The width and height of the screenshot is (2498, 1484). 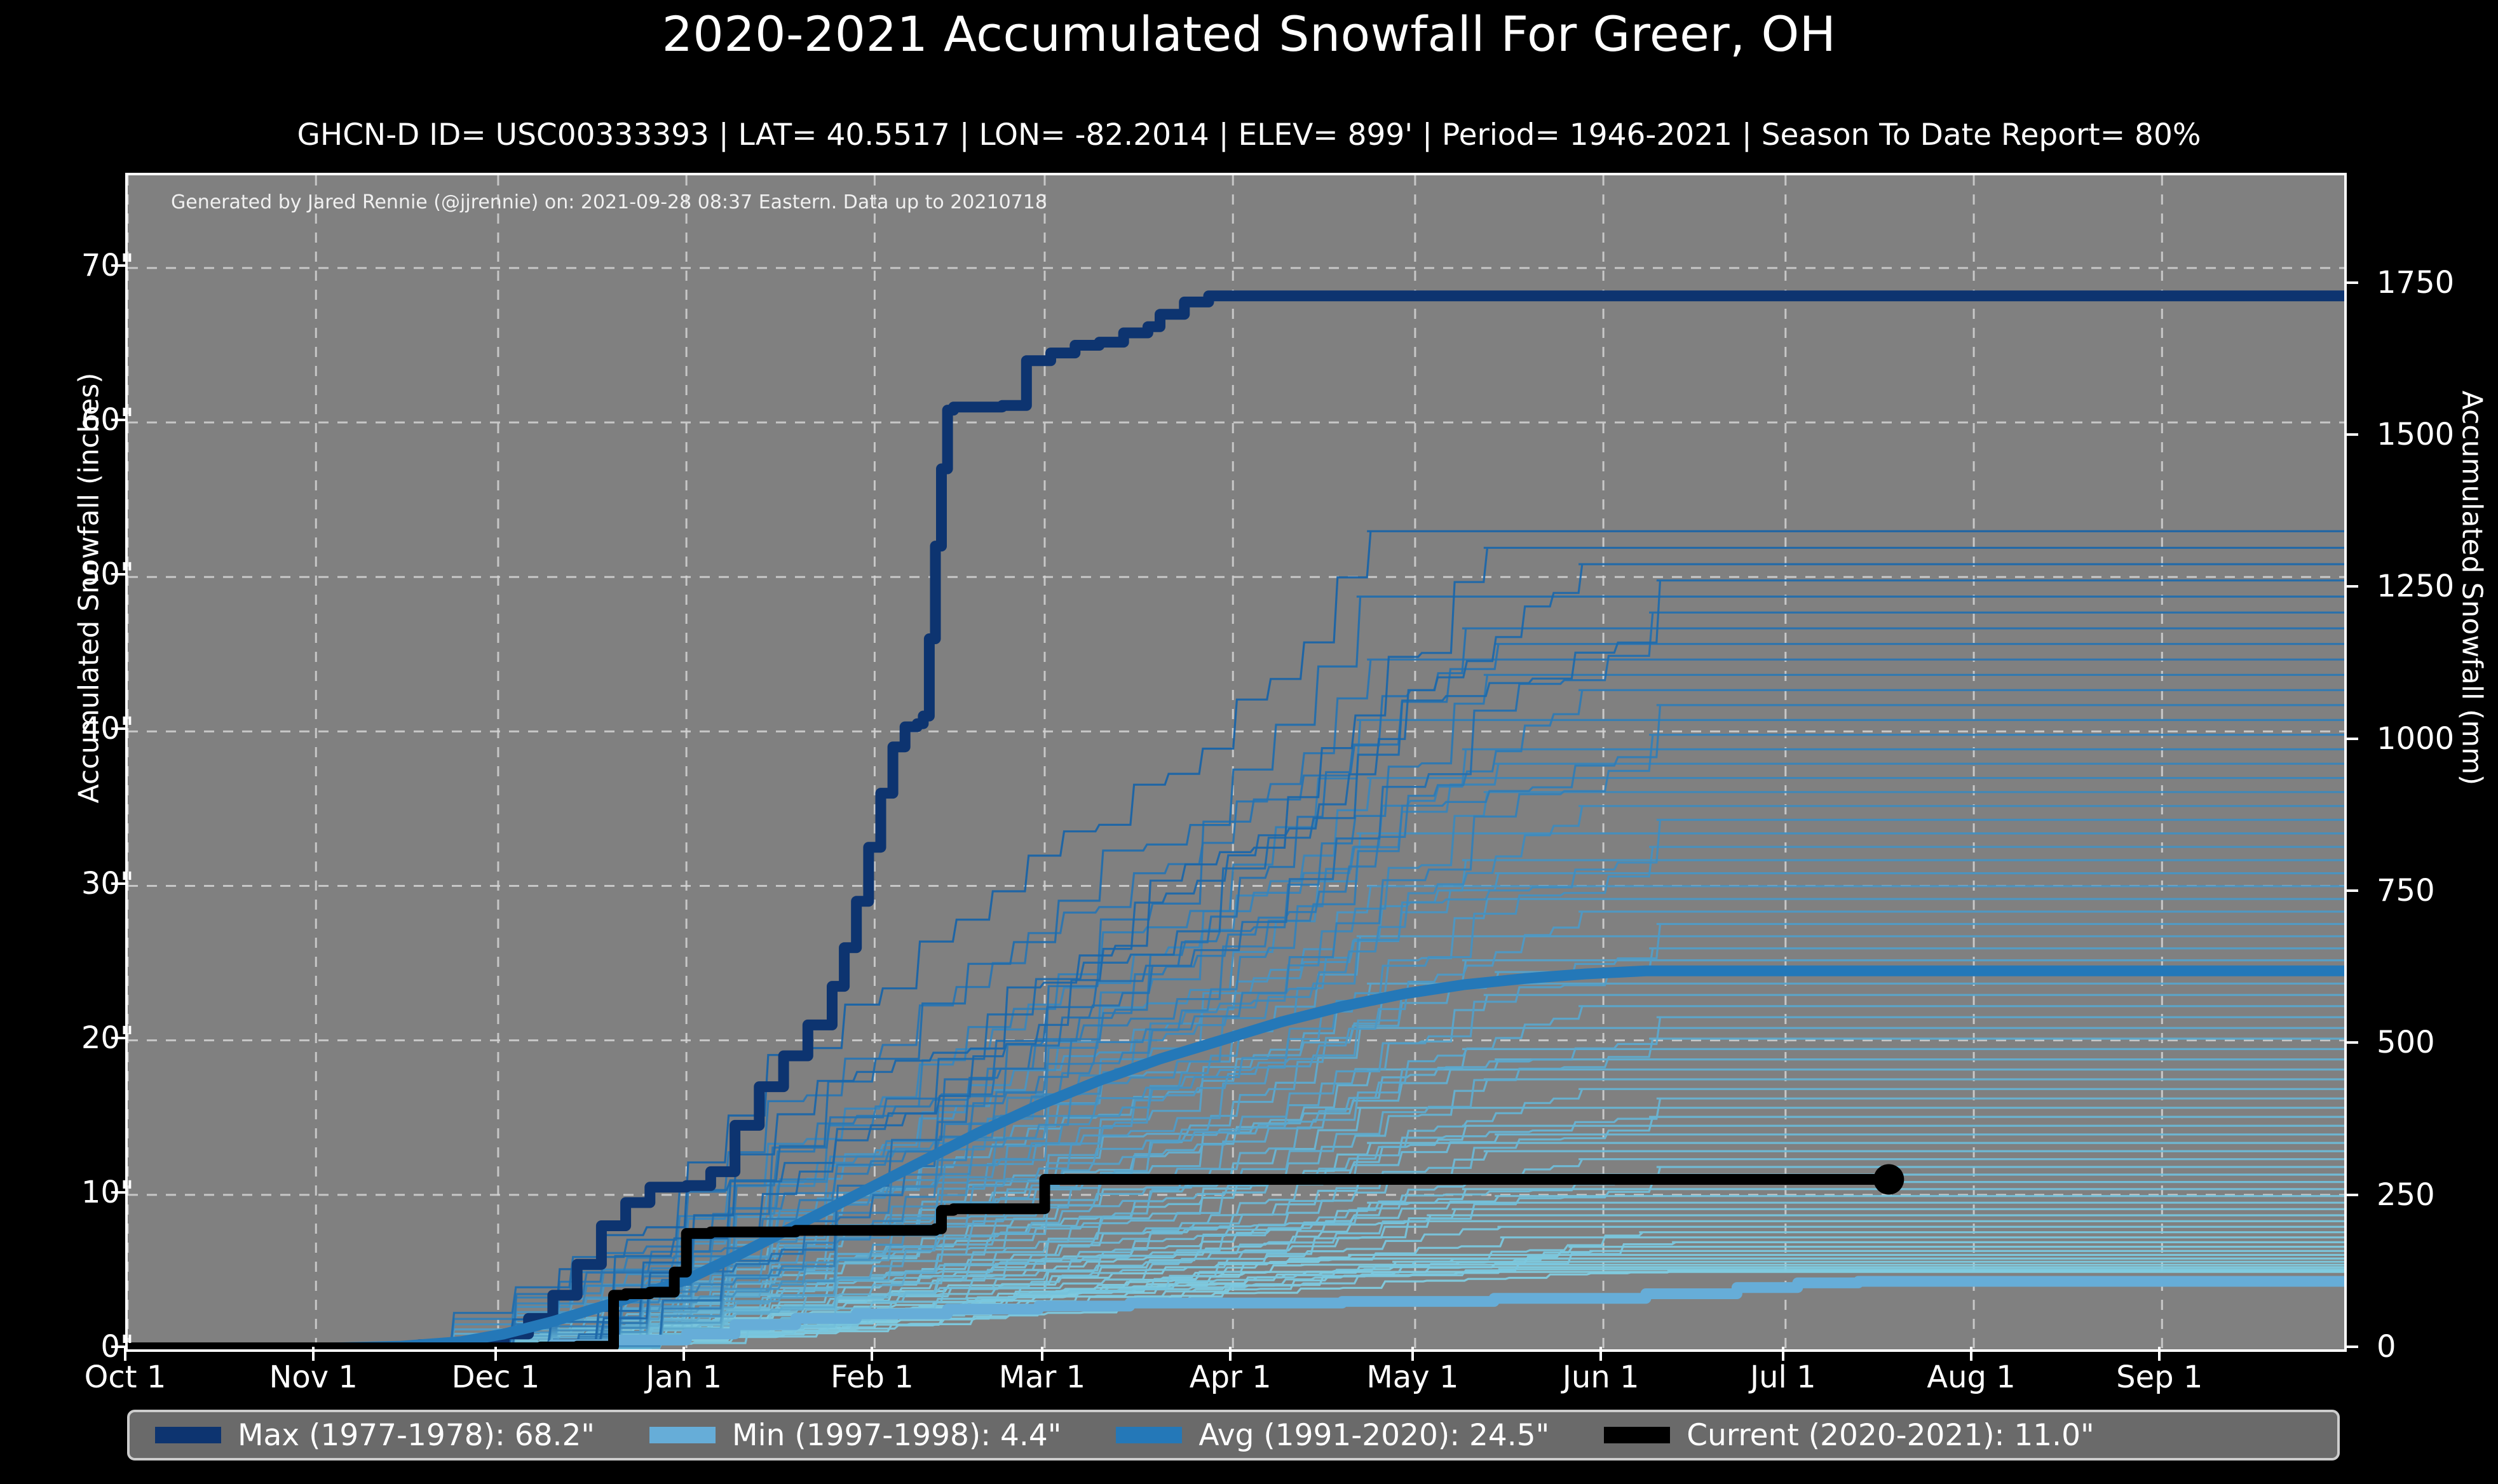 What do you see at coordinates (1412, 1377) in the screenshot?
I see `x-tick-label: May 1` at bounding box center [1412, 1377].